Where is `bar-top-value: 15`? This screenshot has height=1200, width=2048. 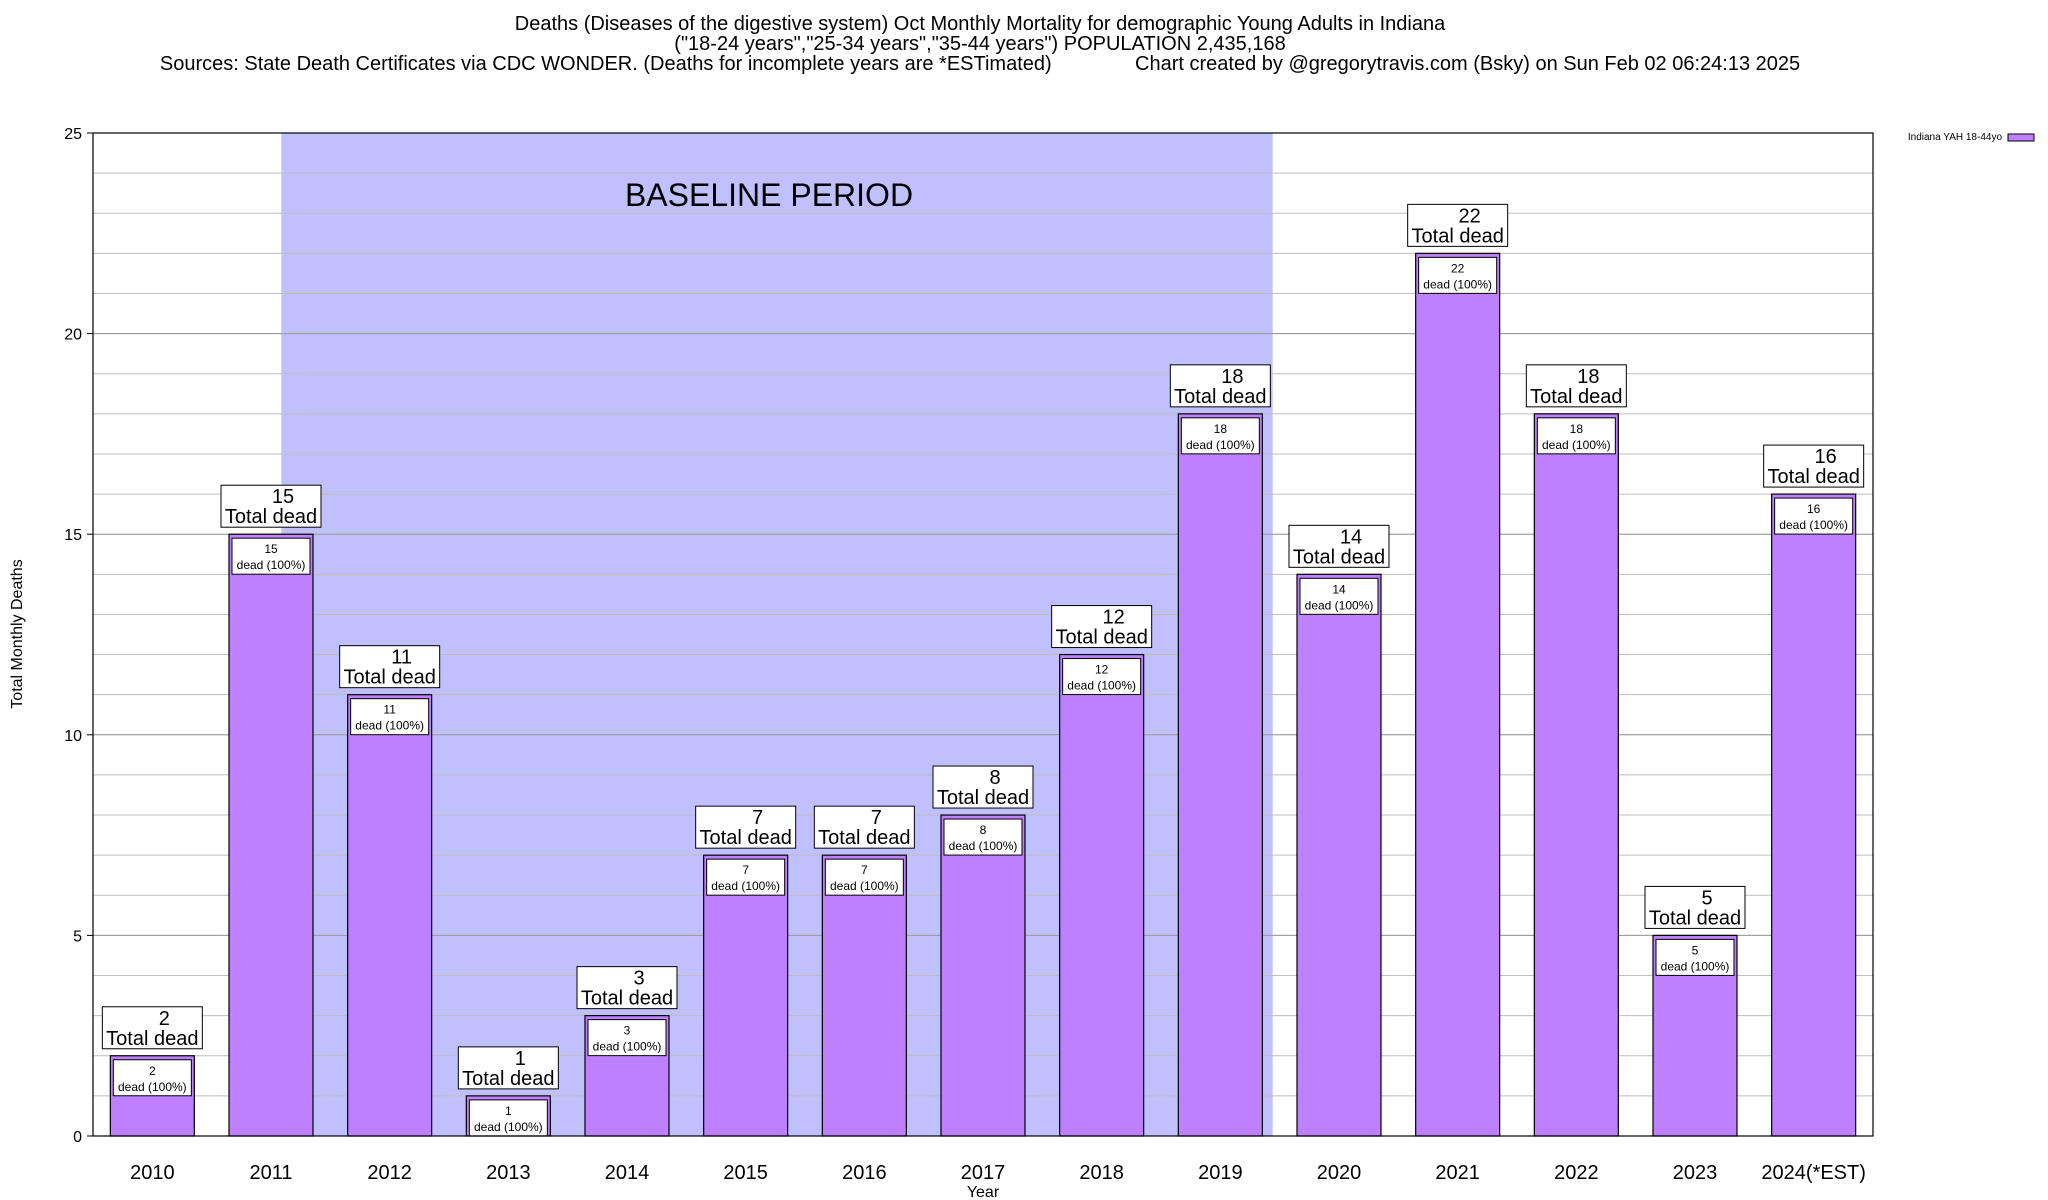 bar-top-value: 15 is located at coordinates (283, 497).